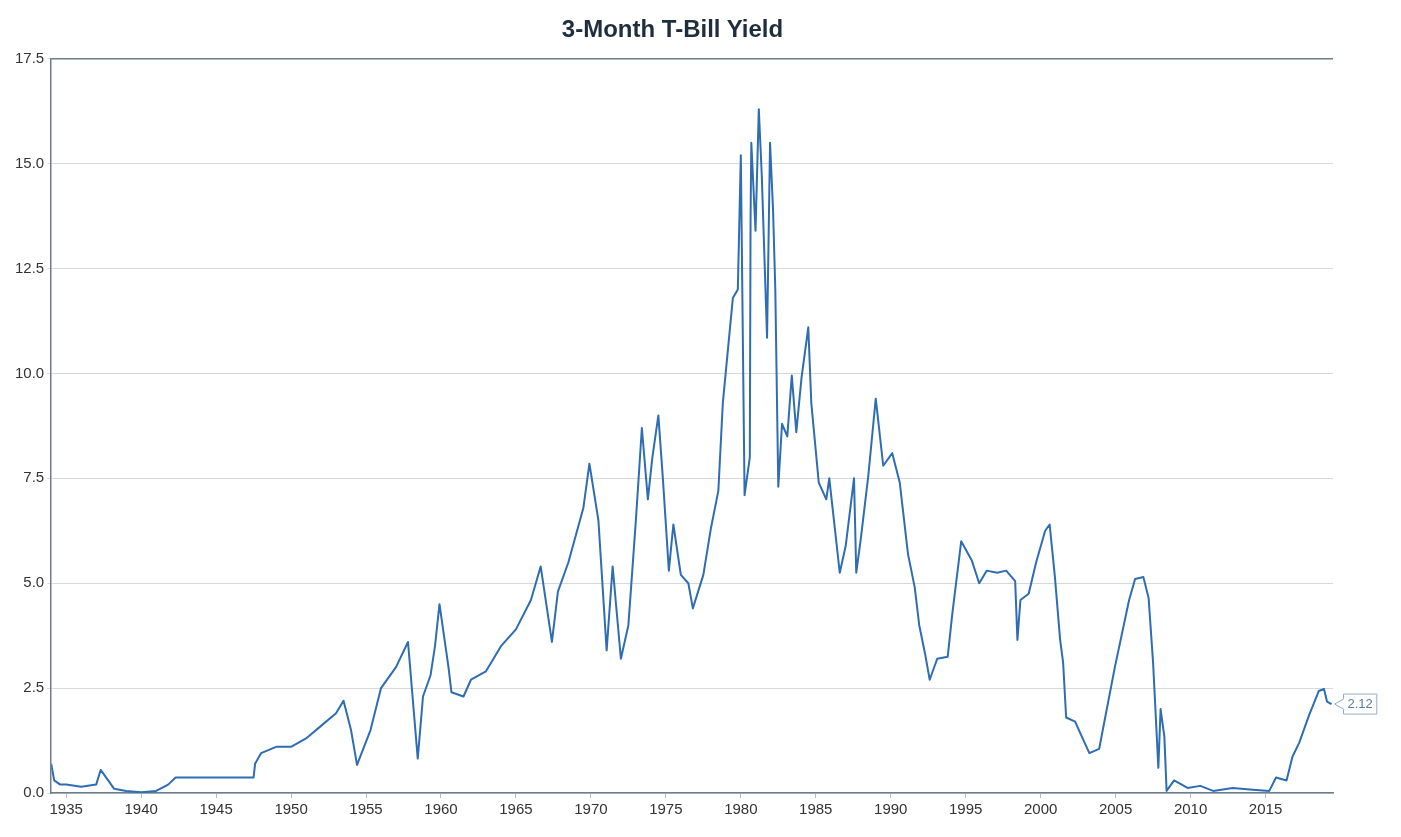 The height and width of the screenshot is (837, 1401). I want to click on x-tick-label: 2000, so click(1040, 809).